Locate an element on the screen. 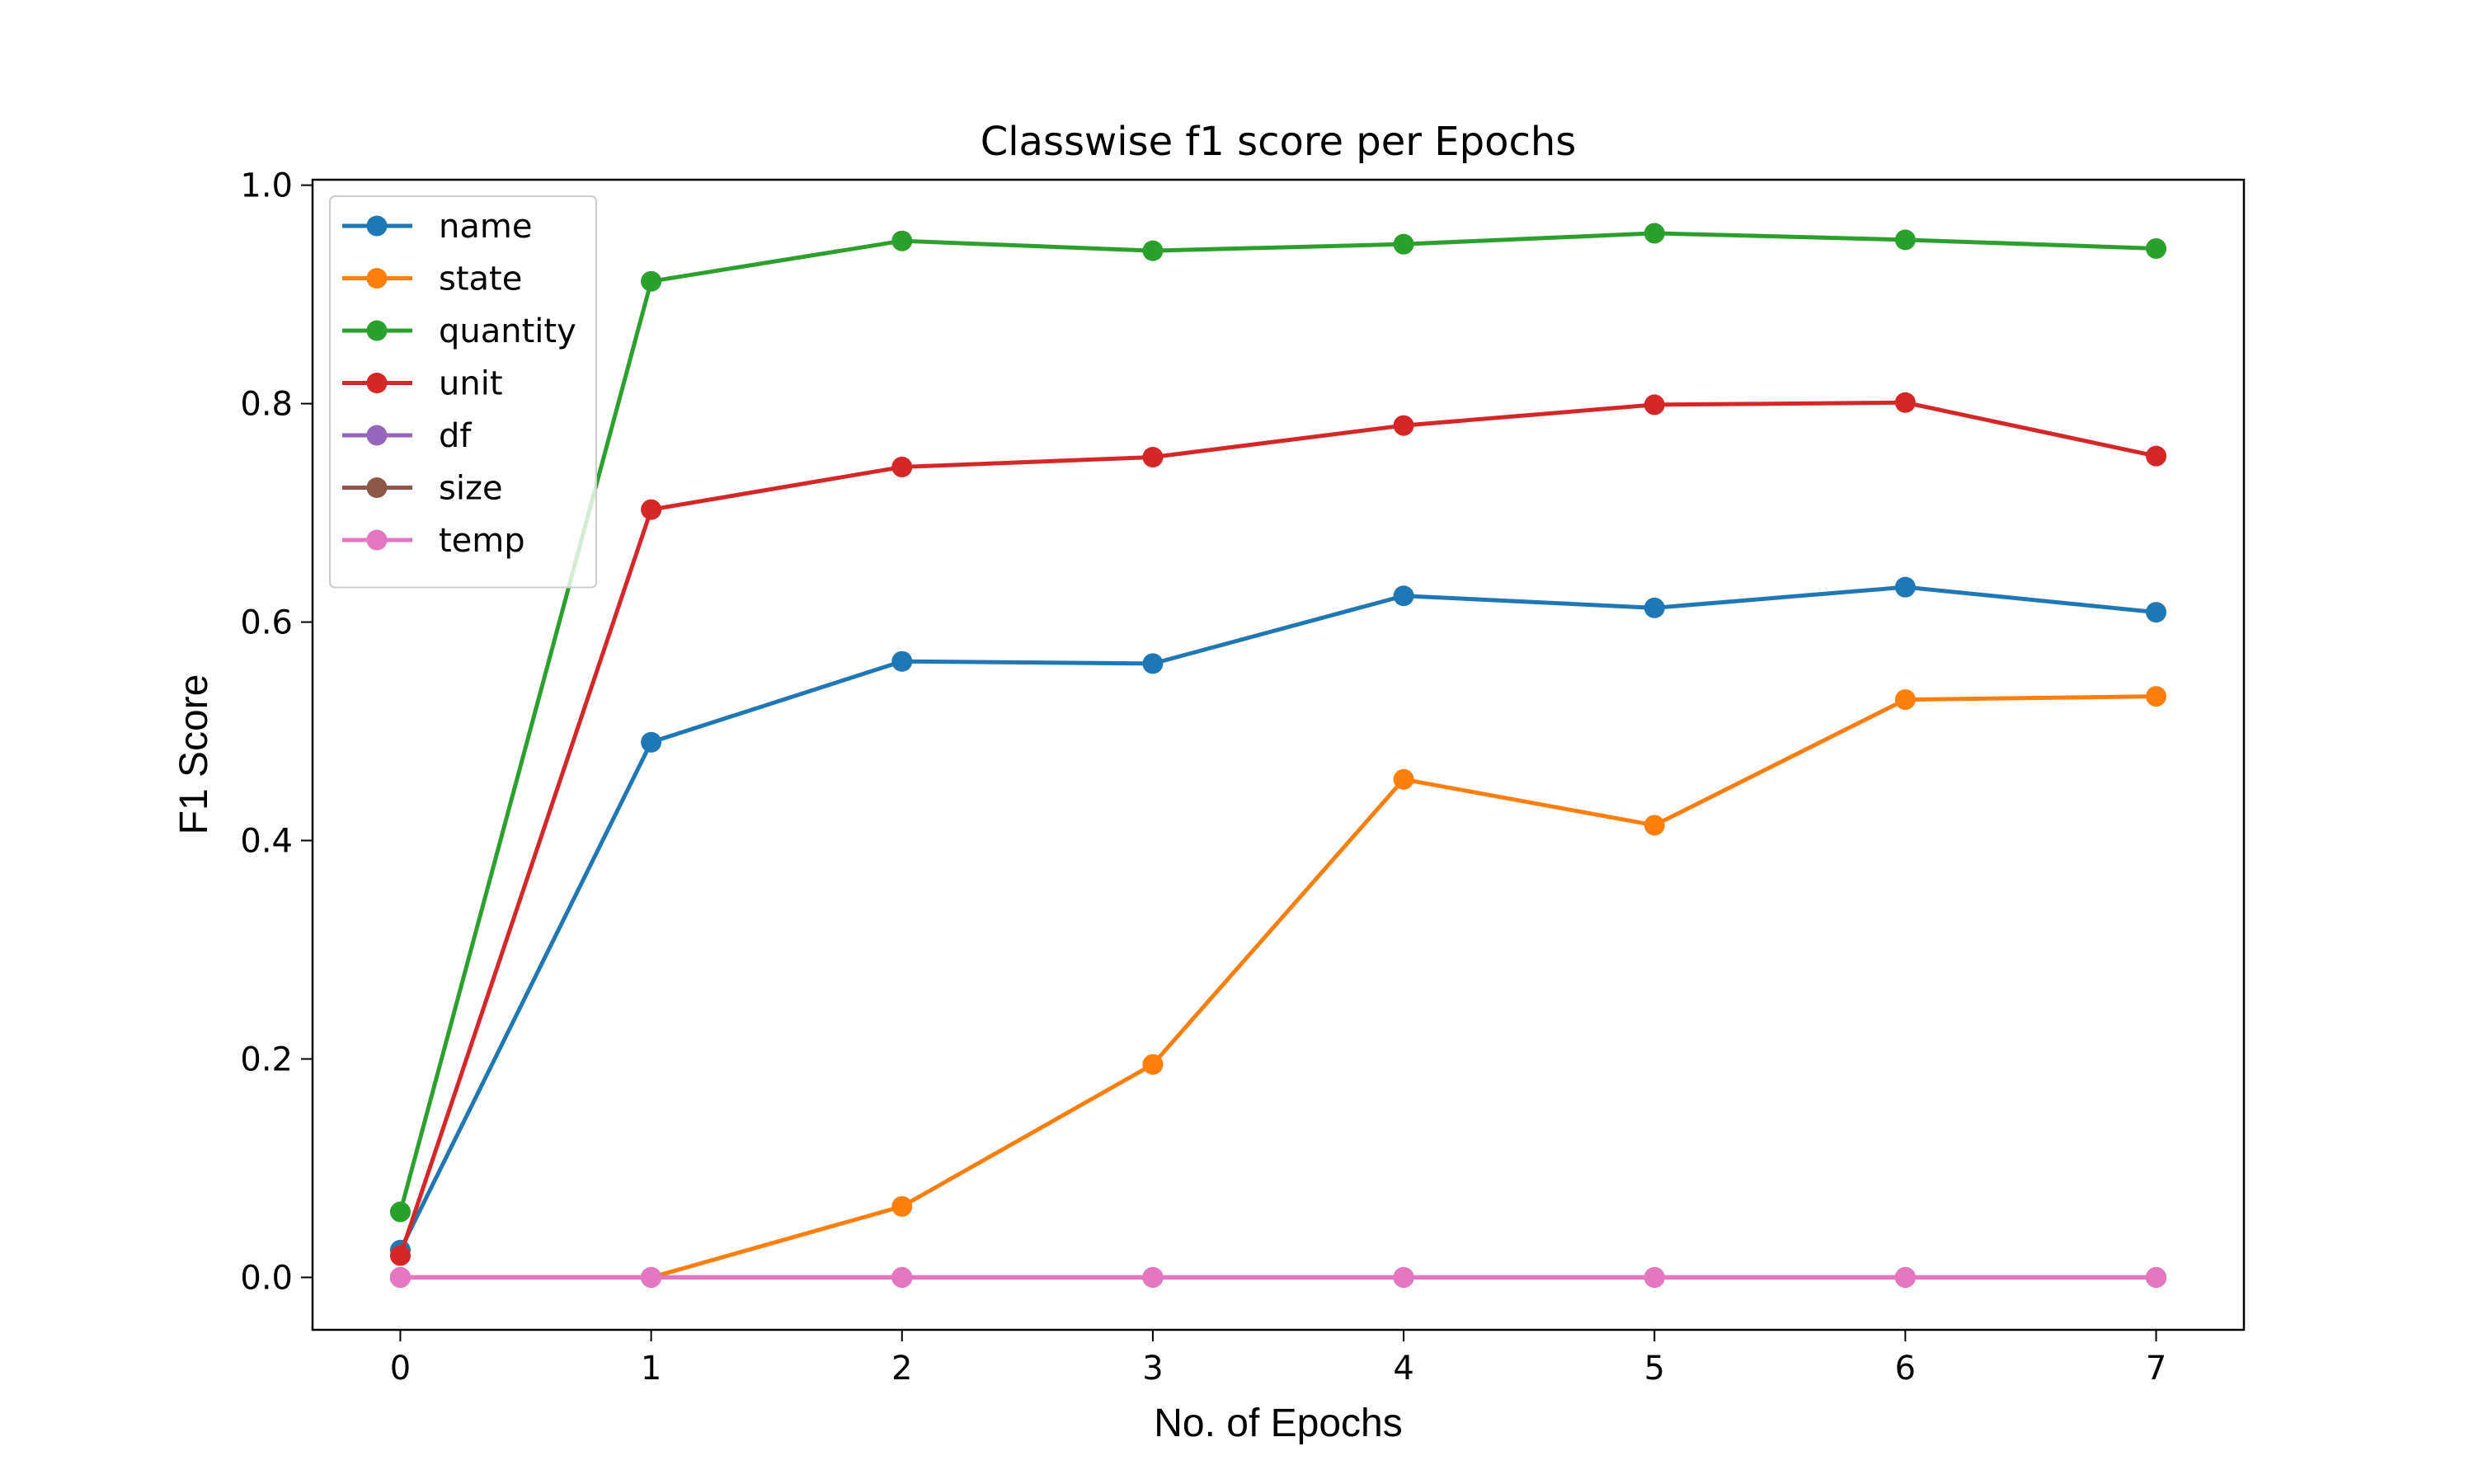  y-tick-label: 0.4 is located at coordinates (266, 841).